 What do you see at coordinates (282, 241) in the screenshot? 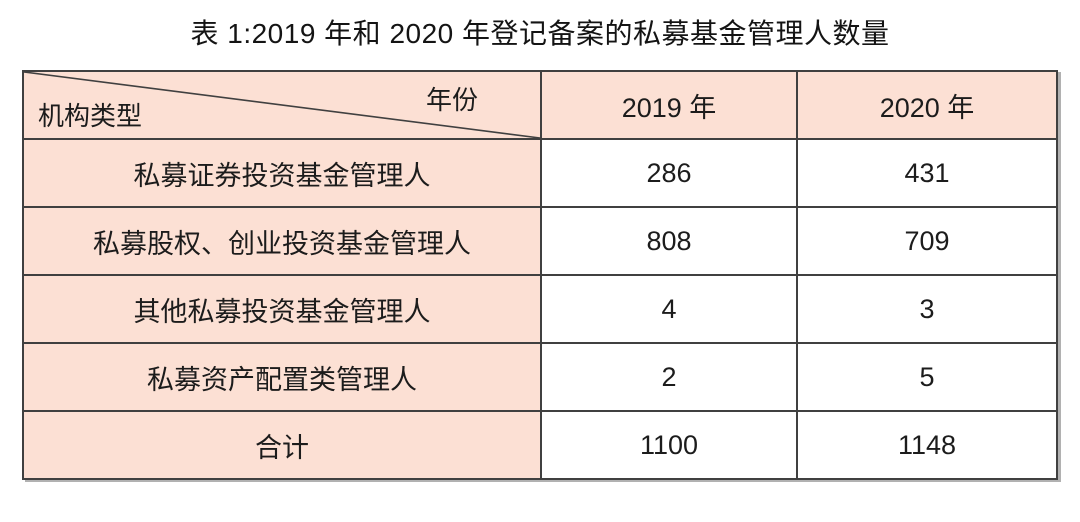
I see `row-label: 私募股权、创业投资基金管理人` at bounding box center [282, 241].